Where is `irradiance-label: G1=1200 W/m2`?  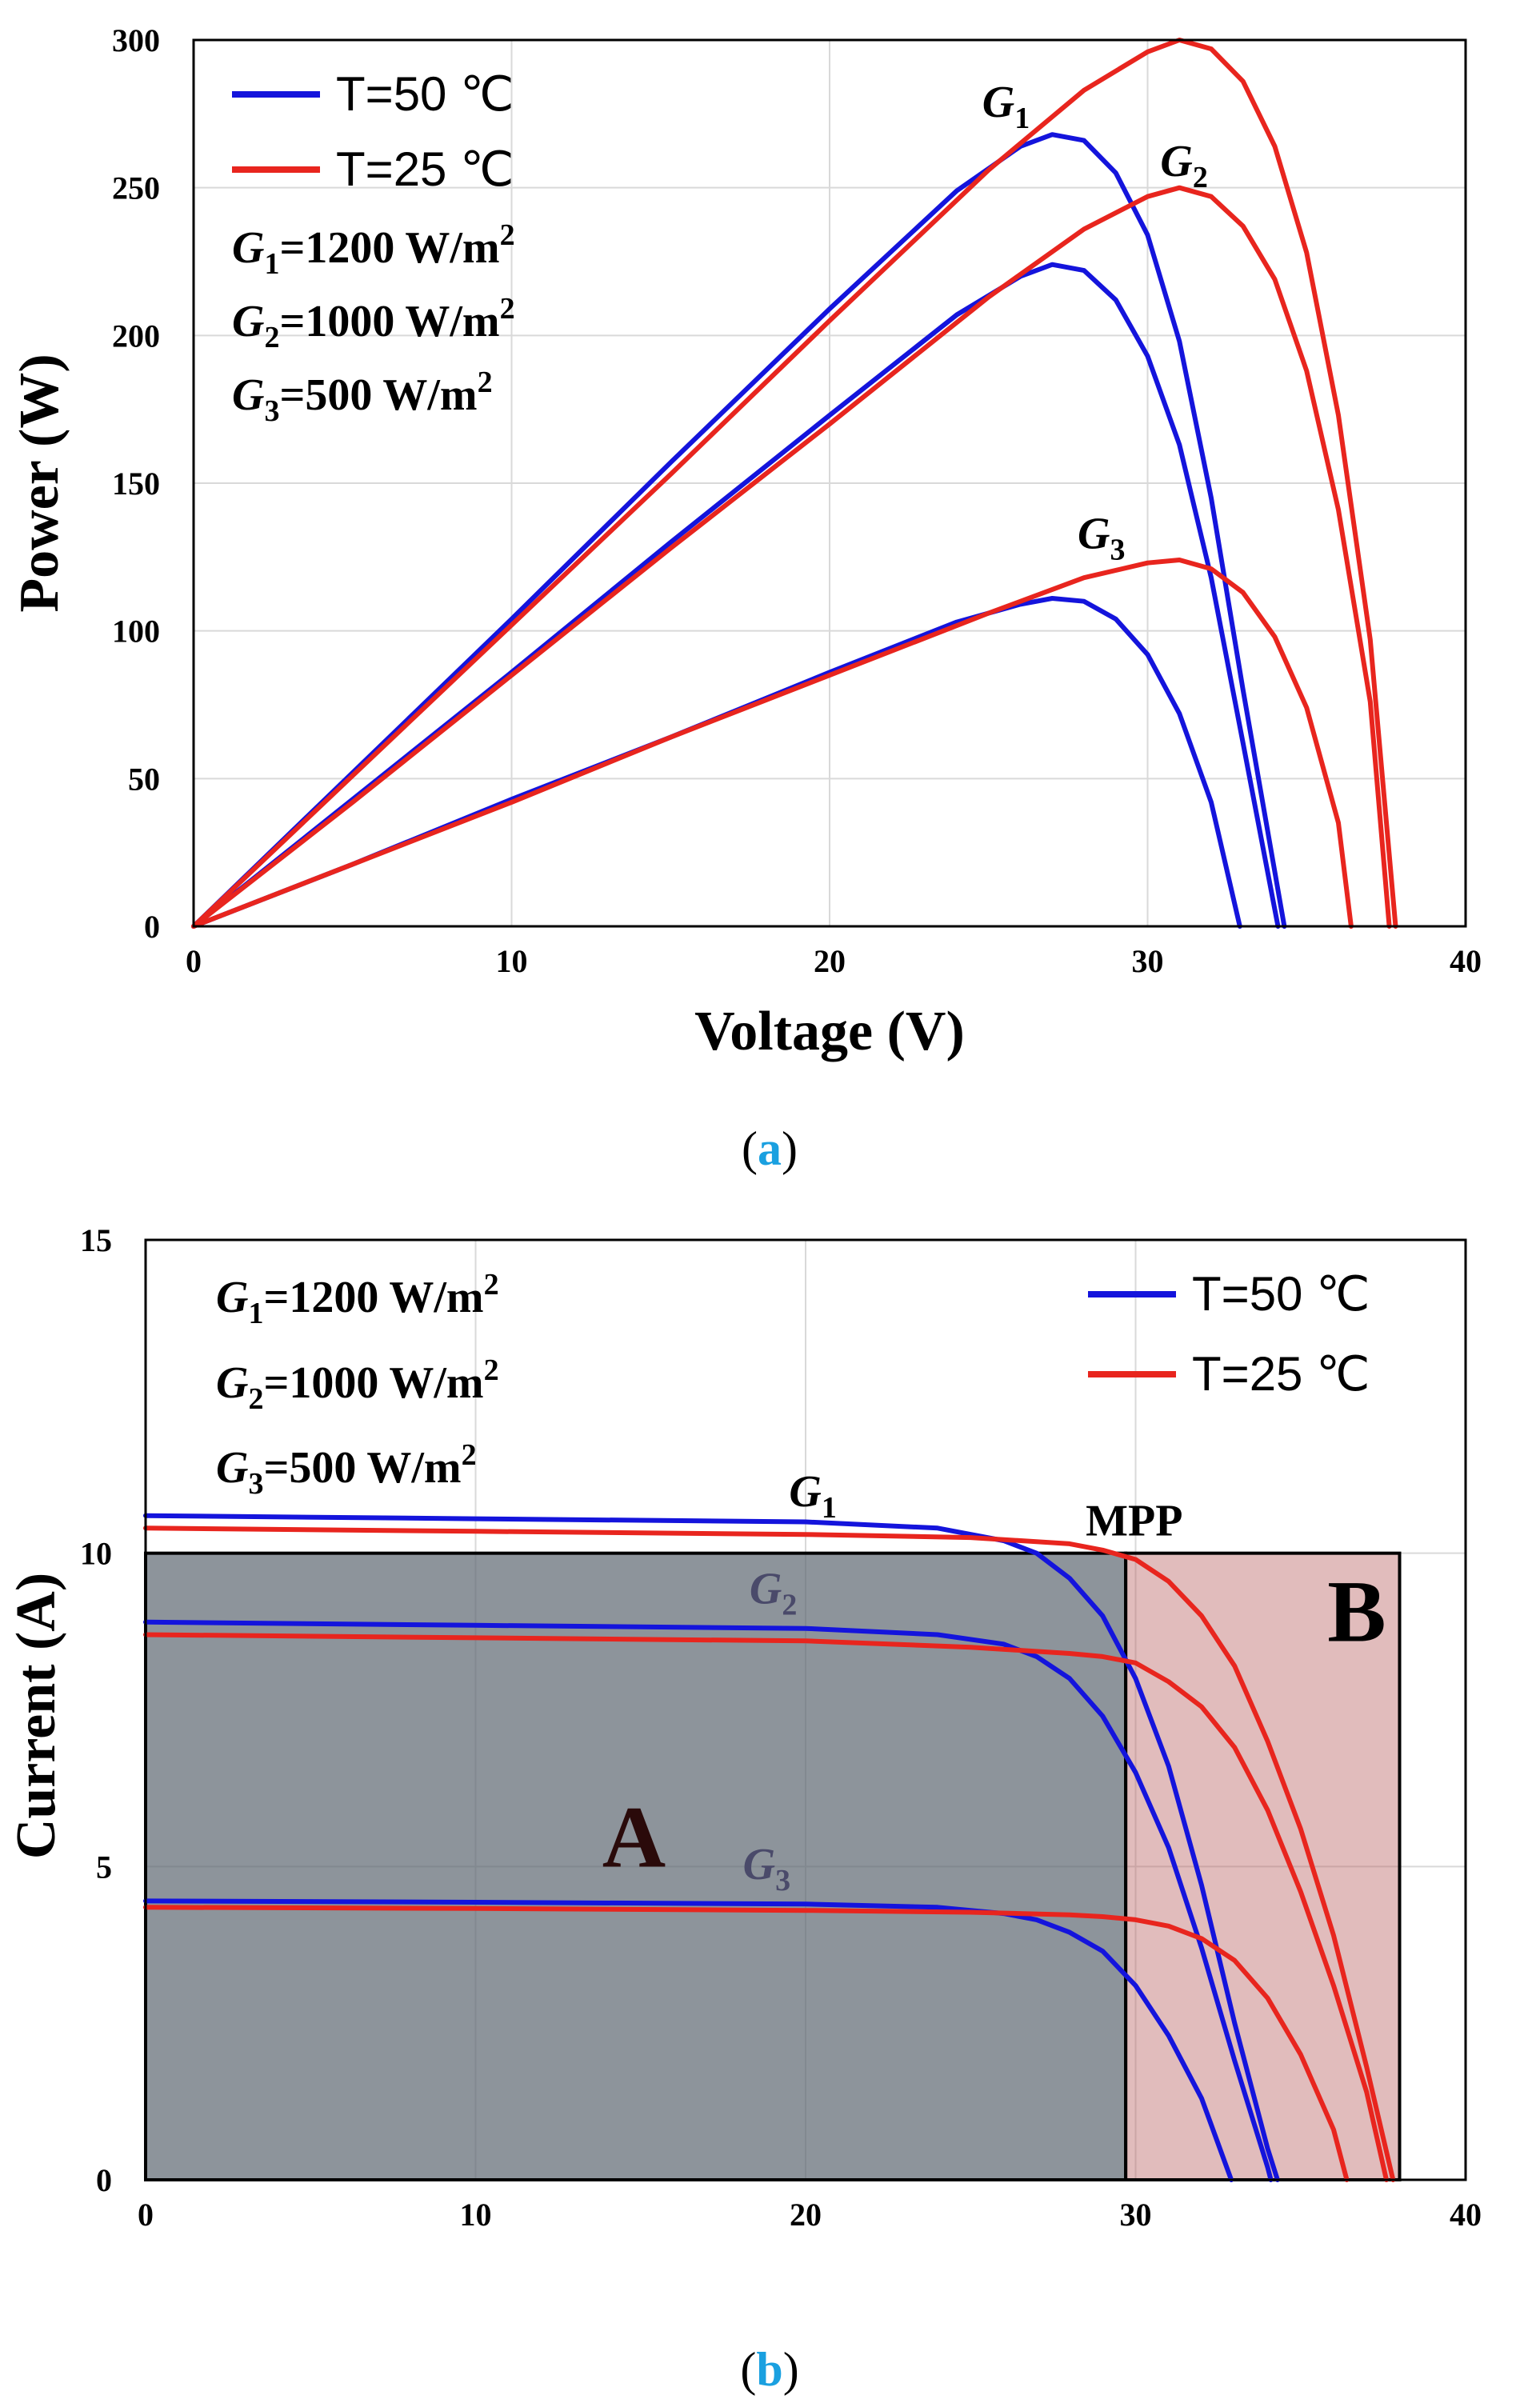 irradiance-label: G1=1200 W/m2 is located at coordinates (357, 1299).